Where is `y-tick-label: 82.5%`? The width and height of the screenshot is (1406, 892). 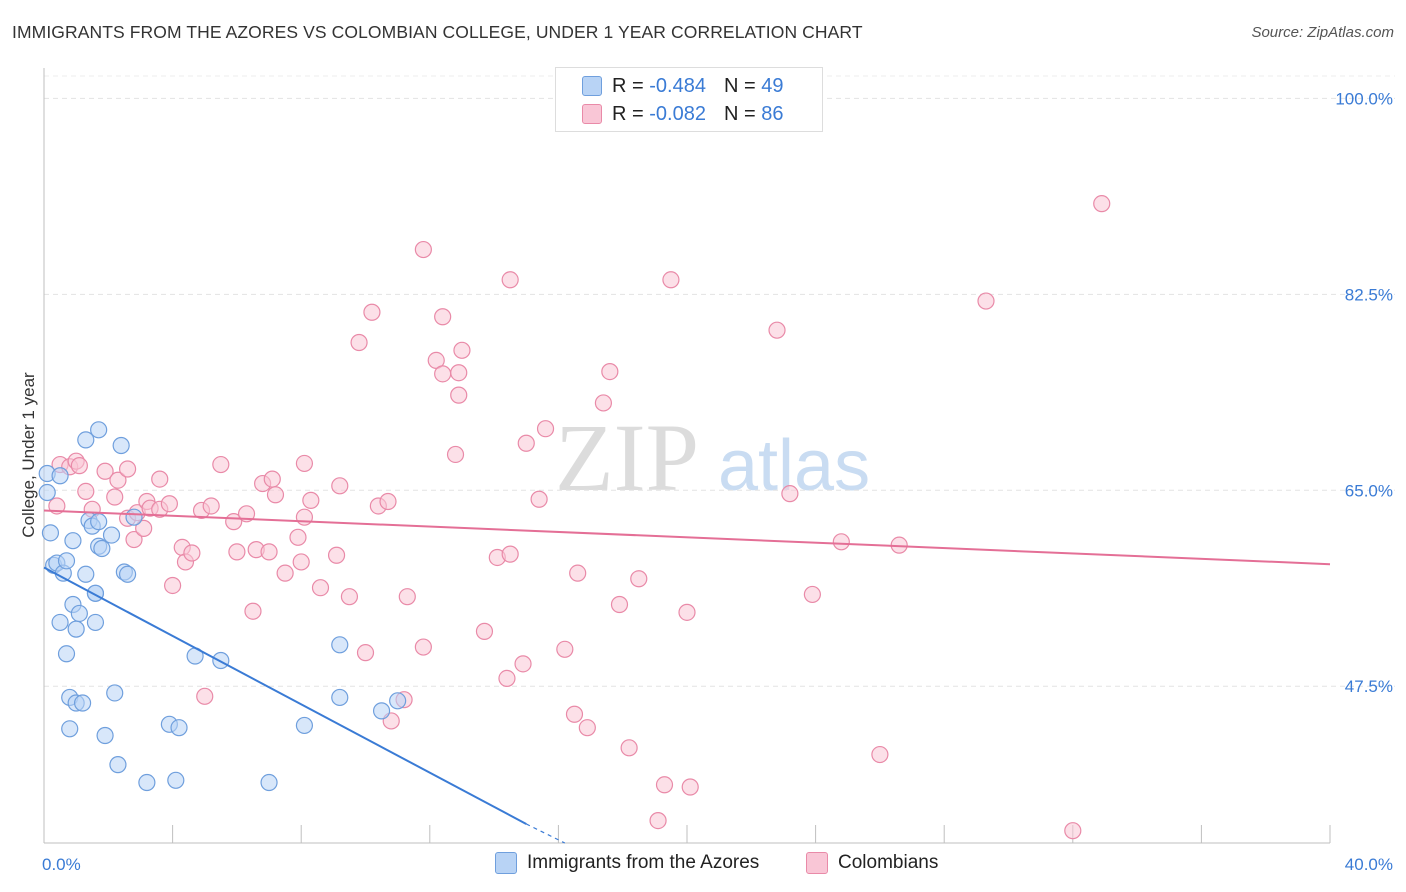
y-tick-label: 82.5% is located at coordinates (1369, 294).